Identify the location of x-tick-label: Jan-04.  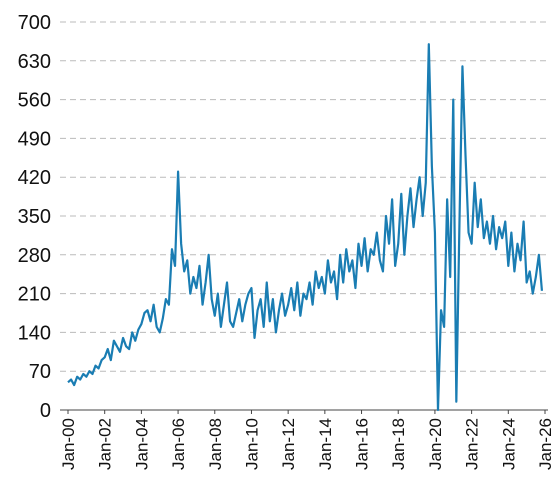
(141, 444).